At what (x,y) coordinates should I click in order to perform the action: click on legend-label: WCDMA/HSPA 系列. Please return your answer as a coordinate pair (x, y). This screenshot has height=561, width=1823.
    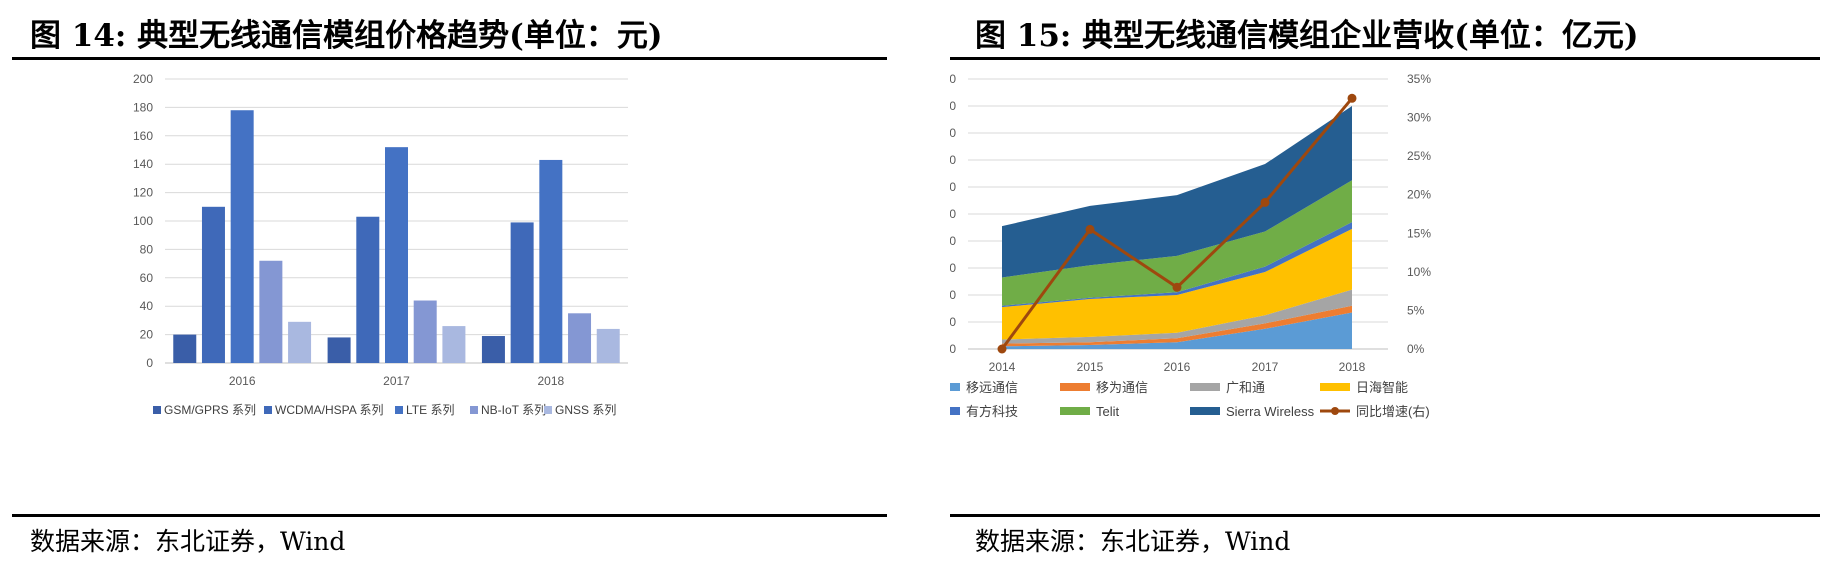
    Looking at the image, I should click on (329, 410).